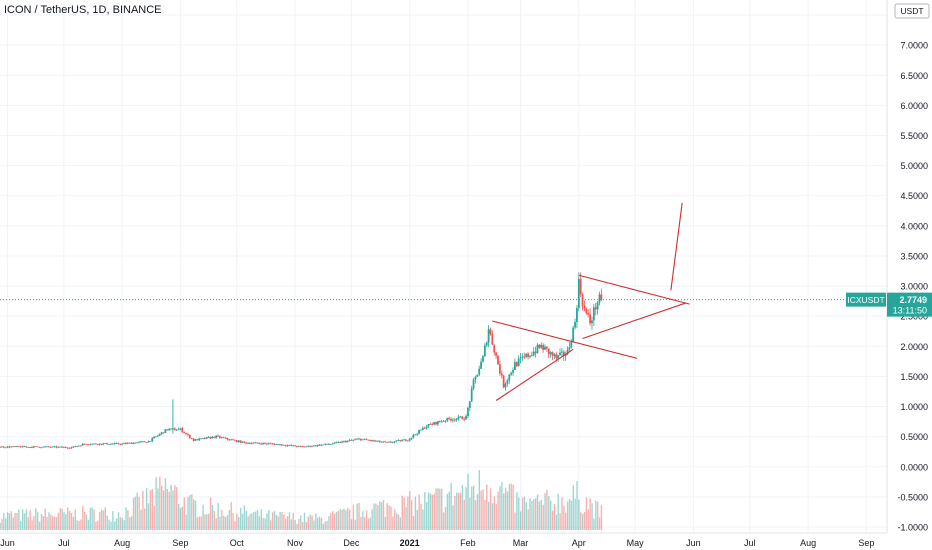 The height and width of the screenshot is (550, 932). Describe the element at coordinates (914, 317) in the screenshot. I see `y-tick-label: 2.5000` at that location.